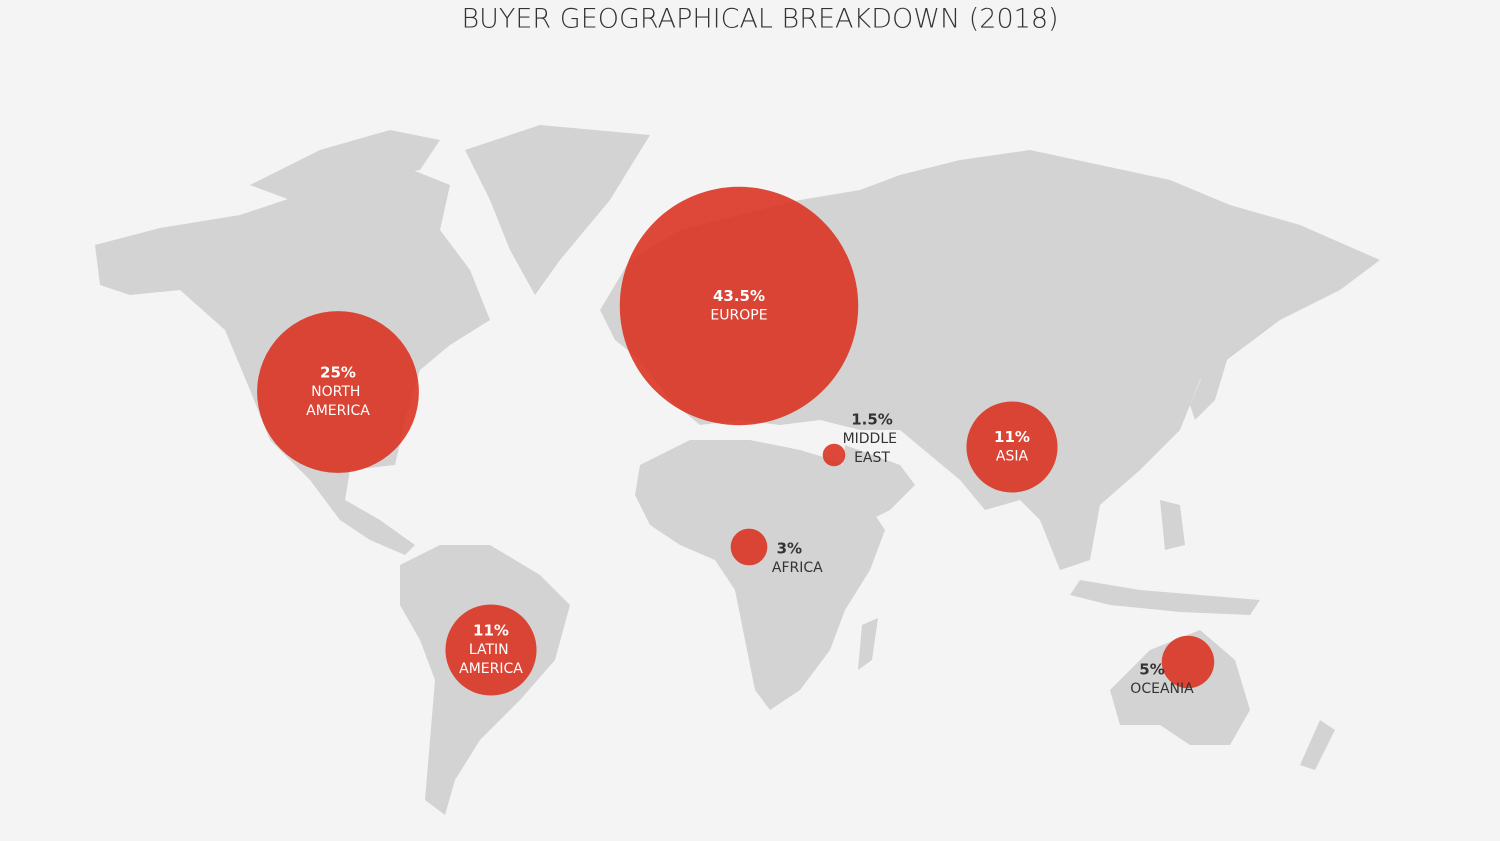  I want to click on indonesia, so click(1165, 597).